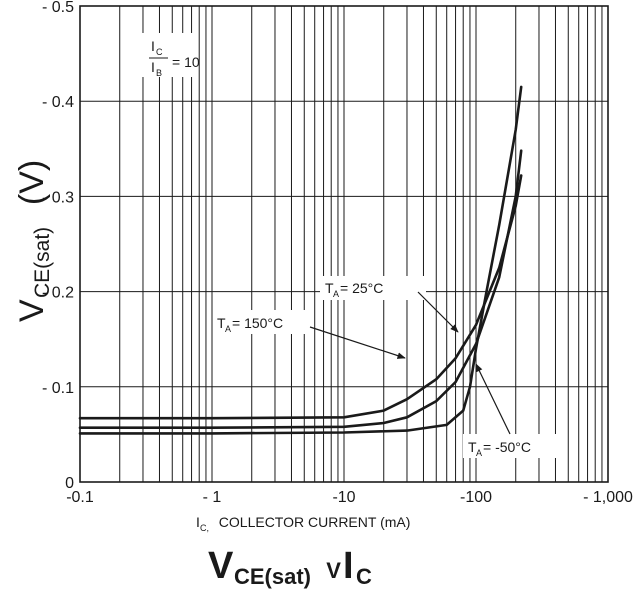  I want to click on label-25c-bg, so click(373, 288).